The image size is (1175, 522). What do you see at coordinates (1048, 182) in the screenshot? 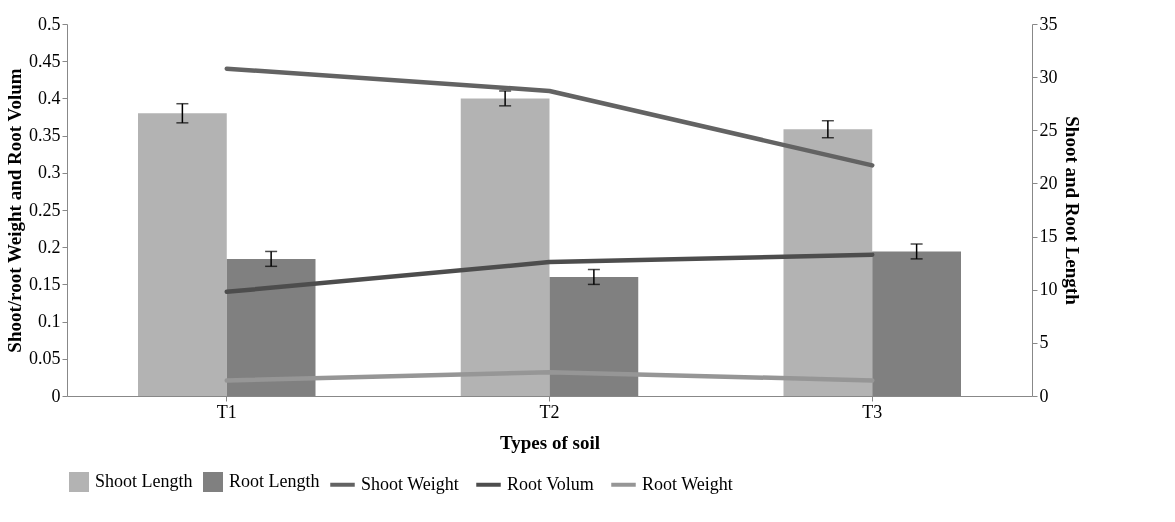
I see `y2-tick-label: 20` at bounding box center [1048, 182].